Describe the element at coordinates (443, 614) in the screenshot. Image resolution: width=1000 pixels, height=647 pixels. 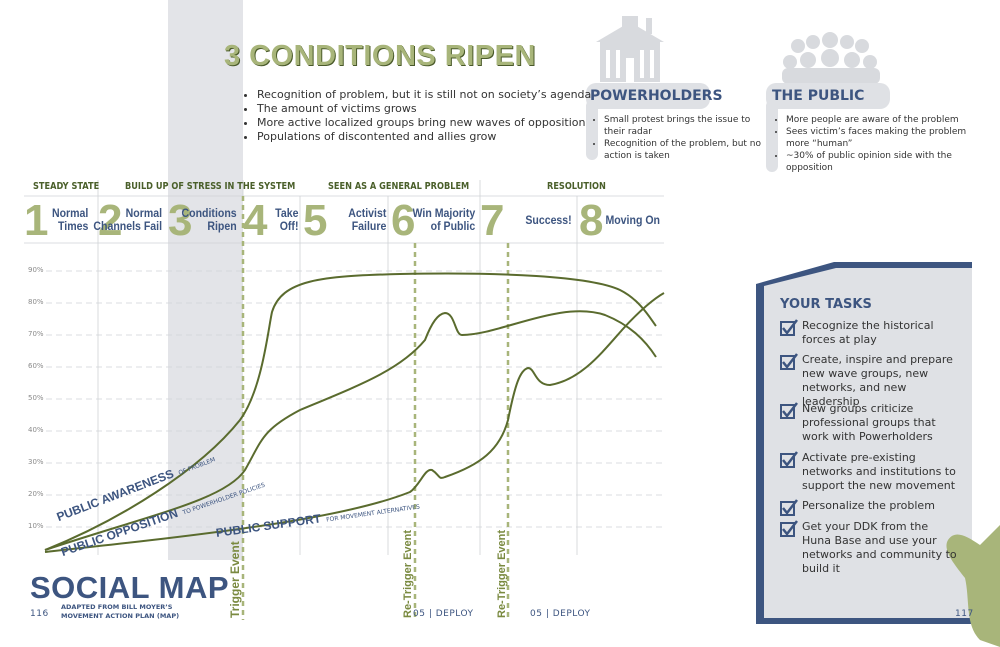
I see `section-label-left: 05 | DEPLOY` at that location.